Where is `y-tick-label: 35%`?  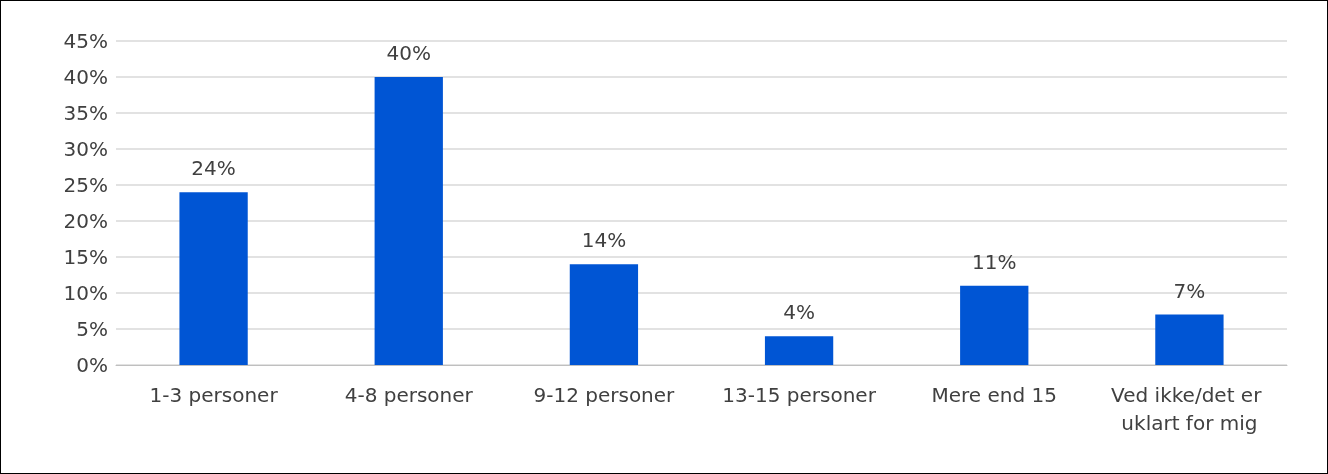 y-tick-label: 35% is located at coordinates (85, 113).